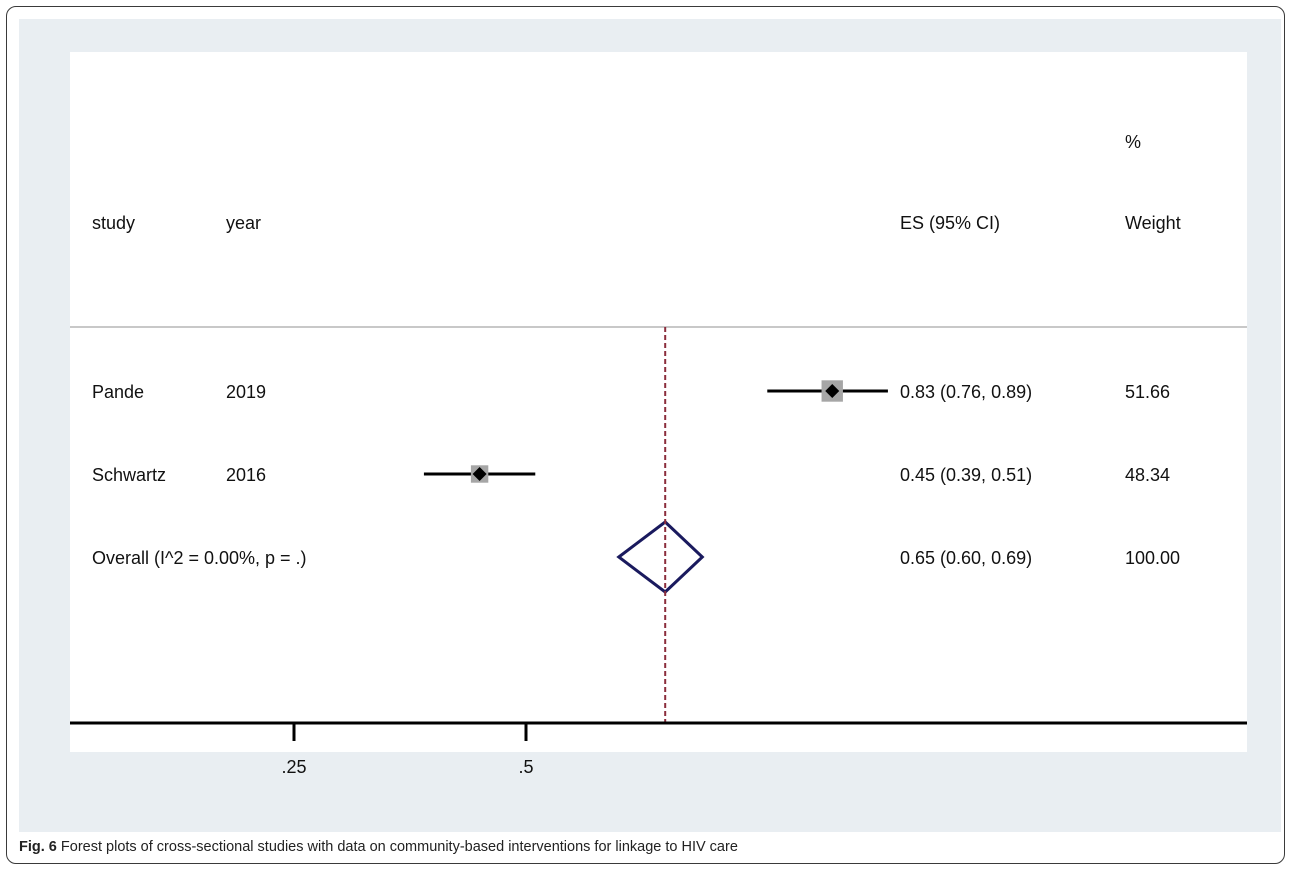 The width and height of the screenshot is (1293, 871). Describe the element at coordinates (950, 223) in the screenshot. I see `header-es-ci: ES (95% CI)` at that location.